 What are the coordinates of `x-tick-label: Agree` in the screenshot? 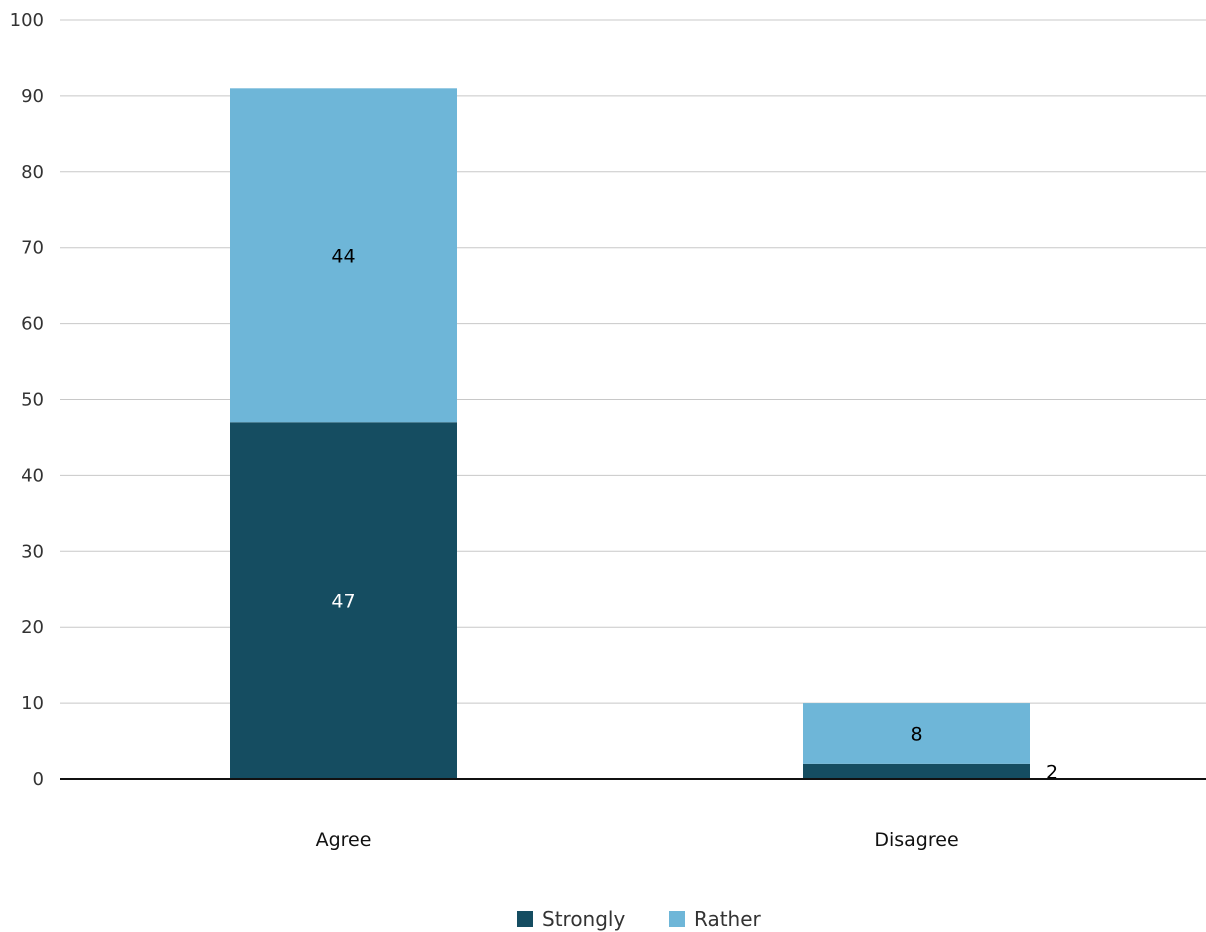 It's located at (344, 840).